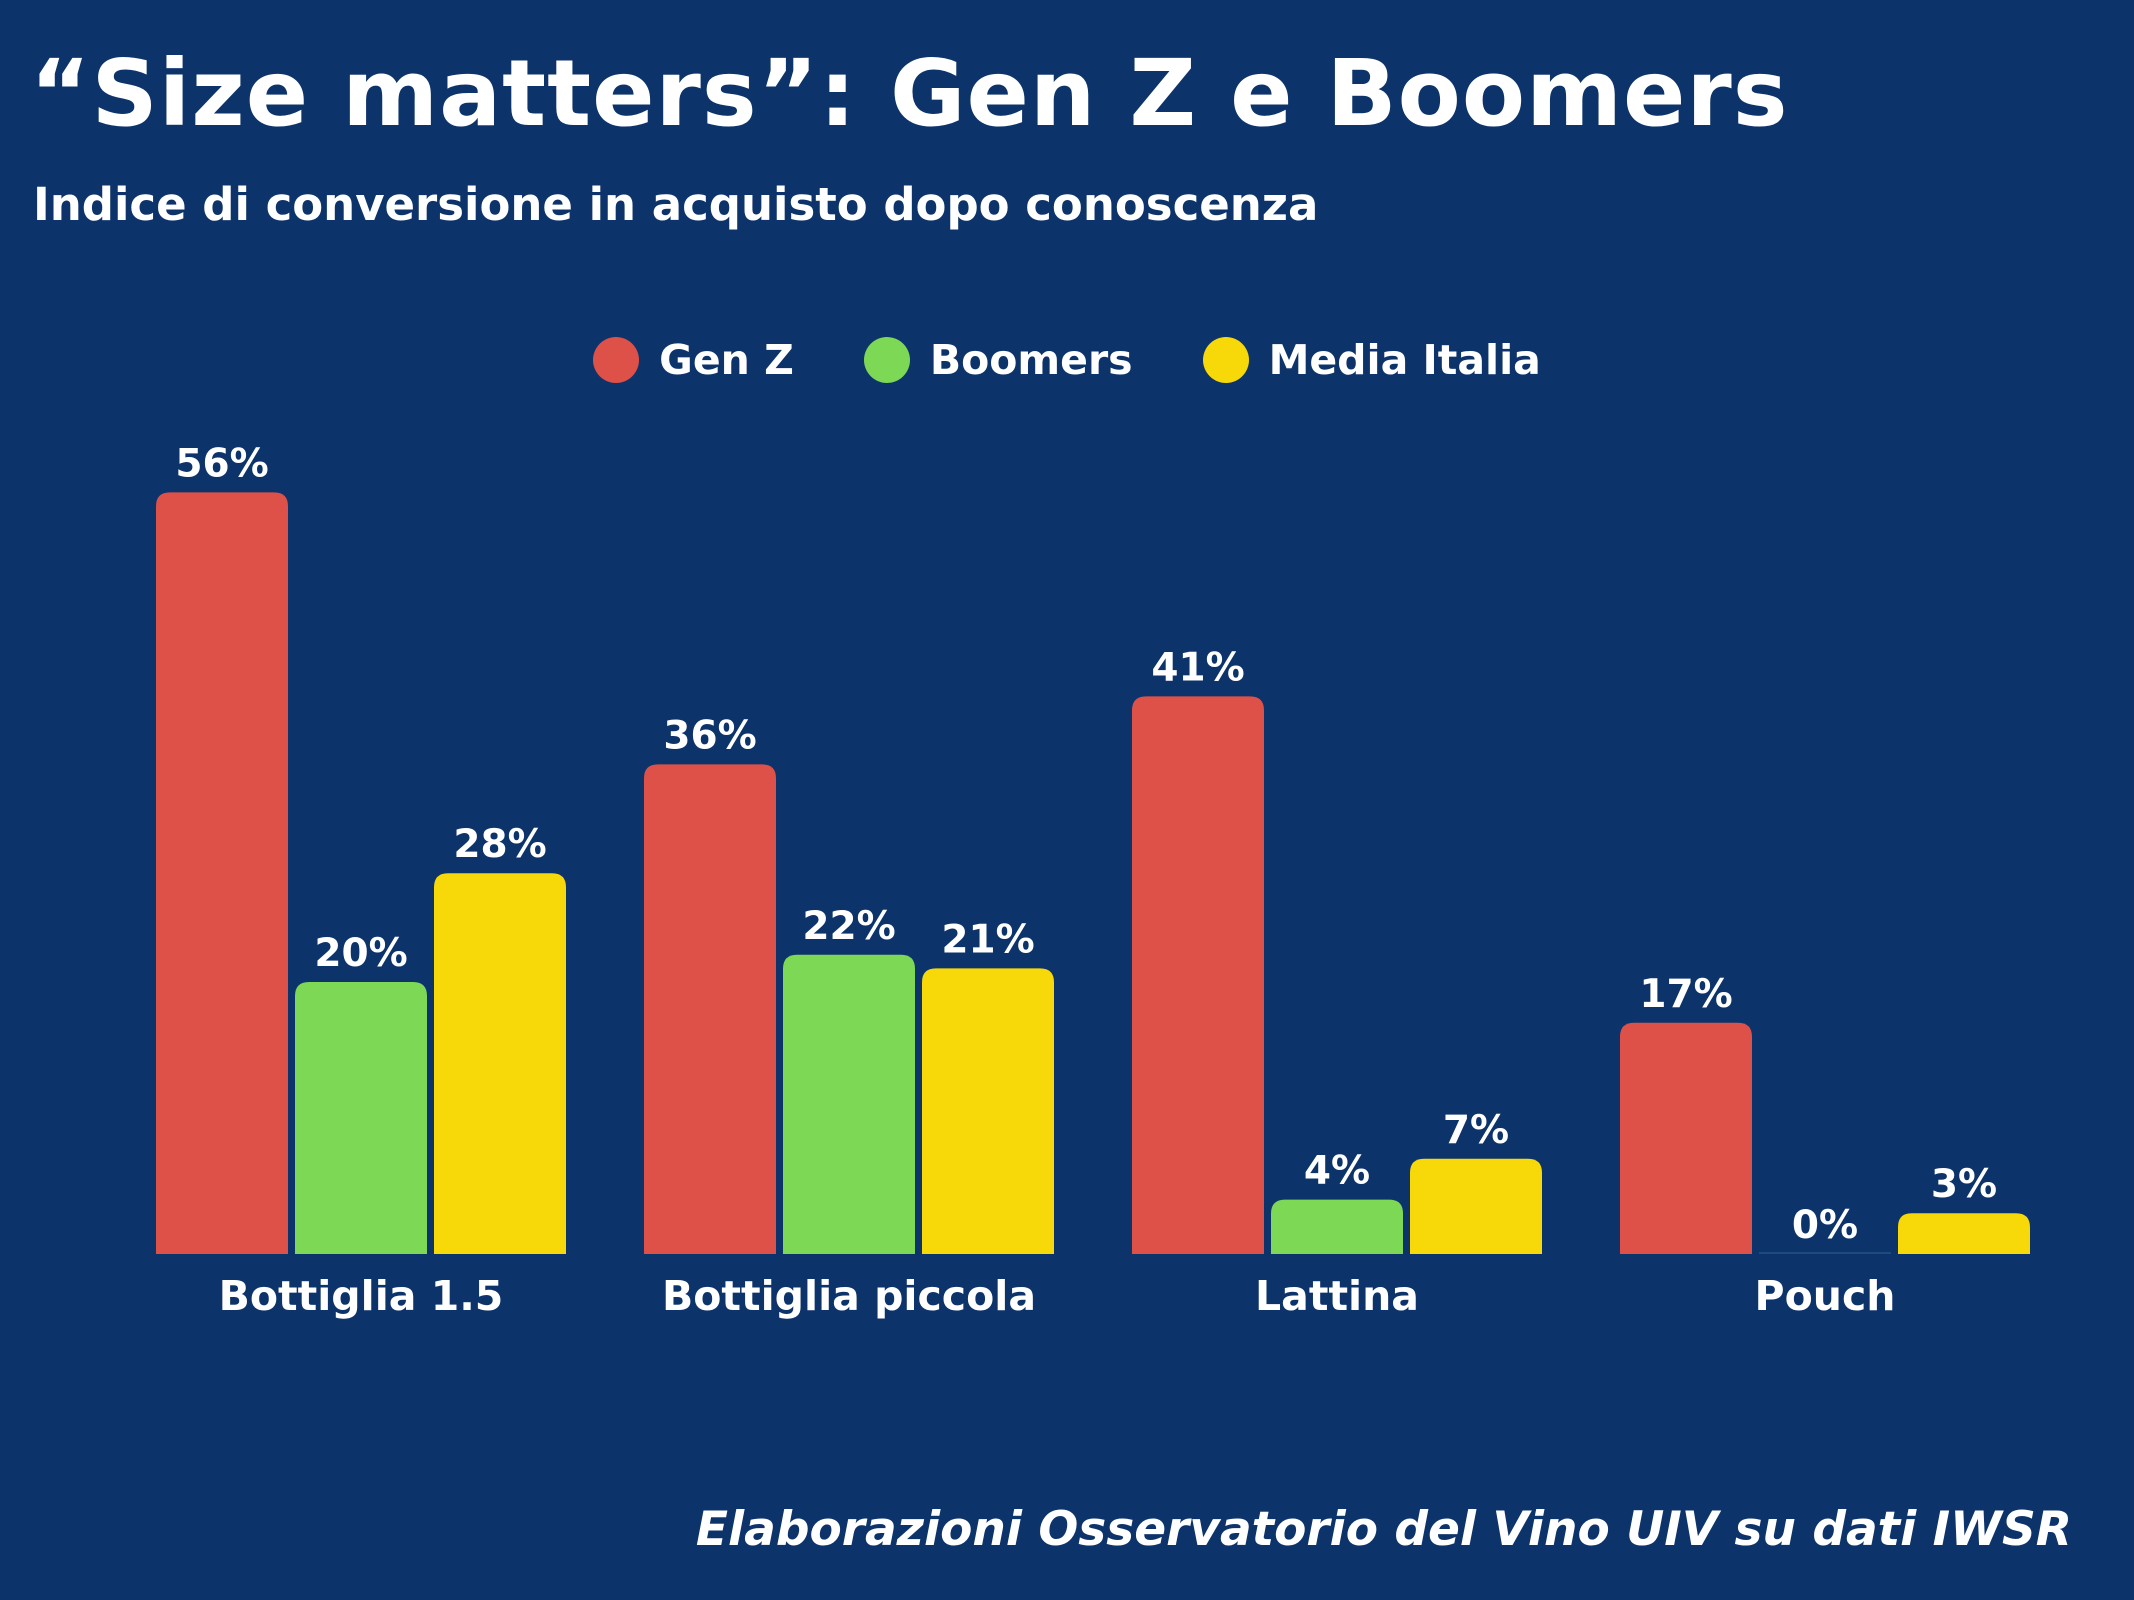 This screenshot has width=2134, height=1600. Describe the element at coordinates (1825, 1253) in the screenshot. I see `bar-boomers-pouch` at that location.